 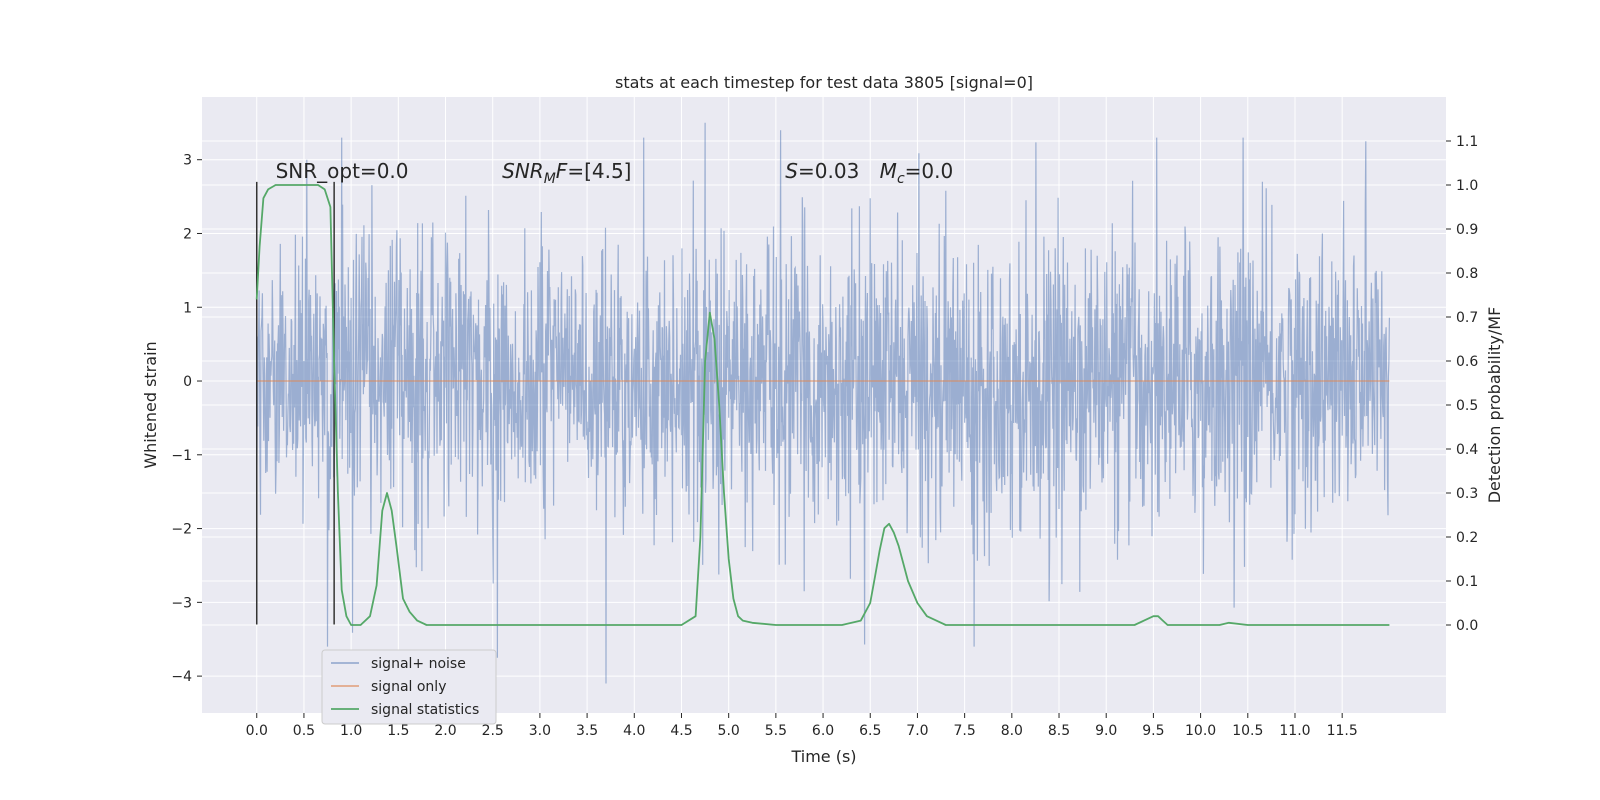 I want to click on annotation-mc: Mc=0.0, so click(x=917, y=173).